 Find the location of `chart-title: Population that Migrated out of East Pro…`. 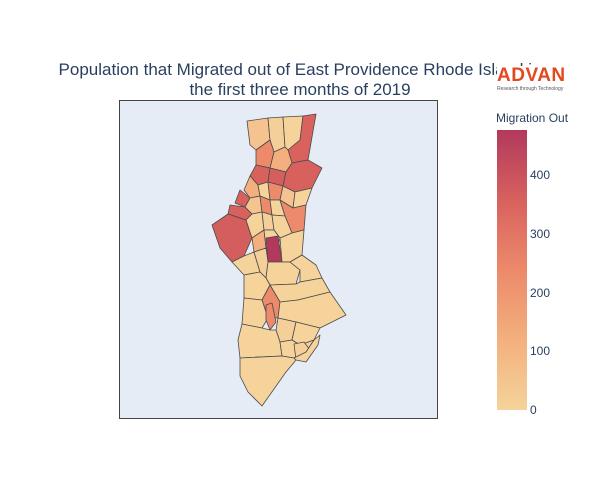

chart-title: Population that Migrated out of East Pro… is located at coordinates (300, 80).